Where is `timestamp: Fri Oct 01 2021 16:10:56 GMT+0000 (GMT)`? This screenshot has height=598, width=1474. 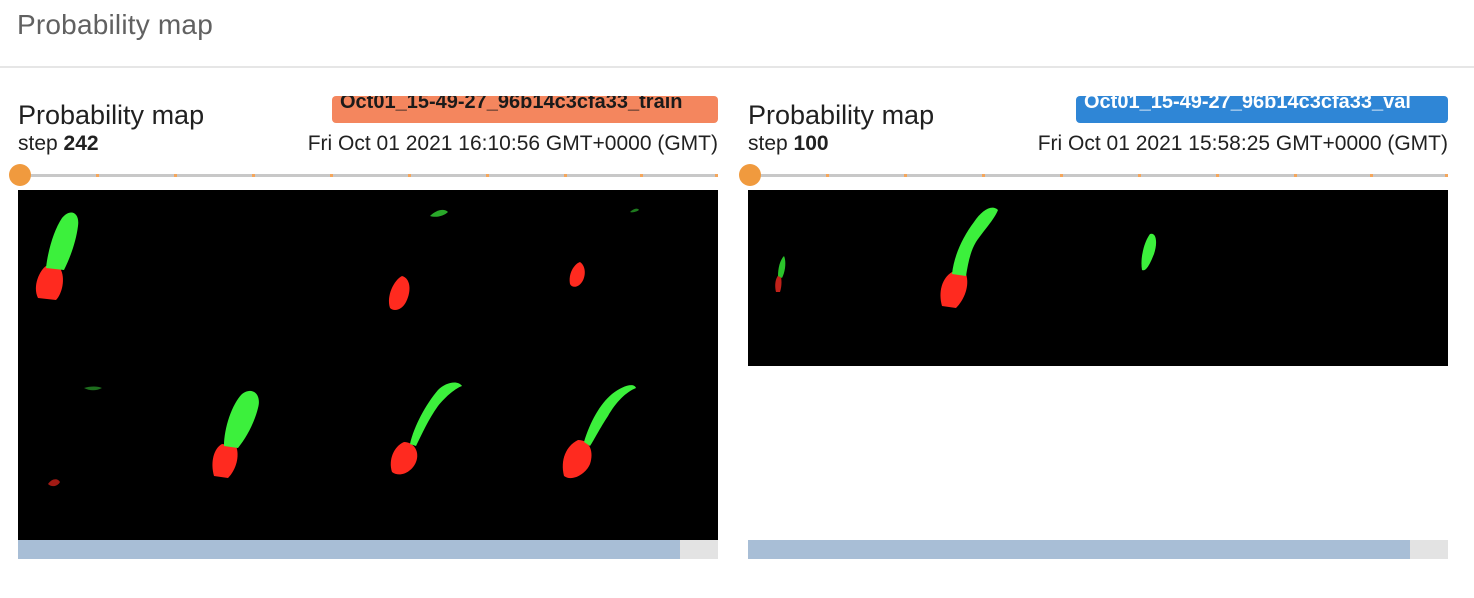 timestamp: Fri Oct 01 2021 16:10:56 GMT+0000 (GMT) is located at coordinates (512, 143).